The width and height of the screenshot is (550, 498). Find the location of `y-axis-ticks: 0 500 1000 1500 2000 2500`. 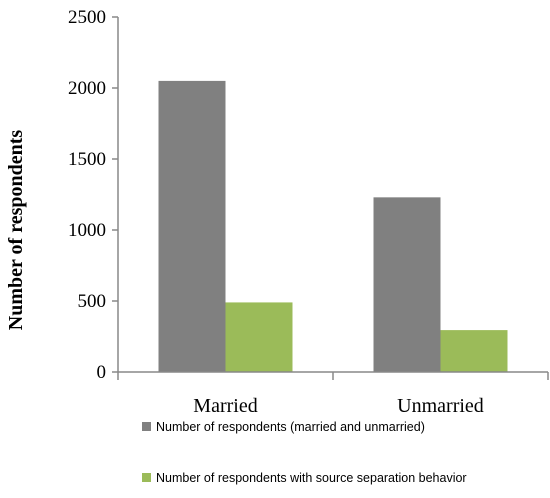

y-axis-ticks: 0 500 1000 1500 2000 2500 is located at coordinates (93, 195).